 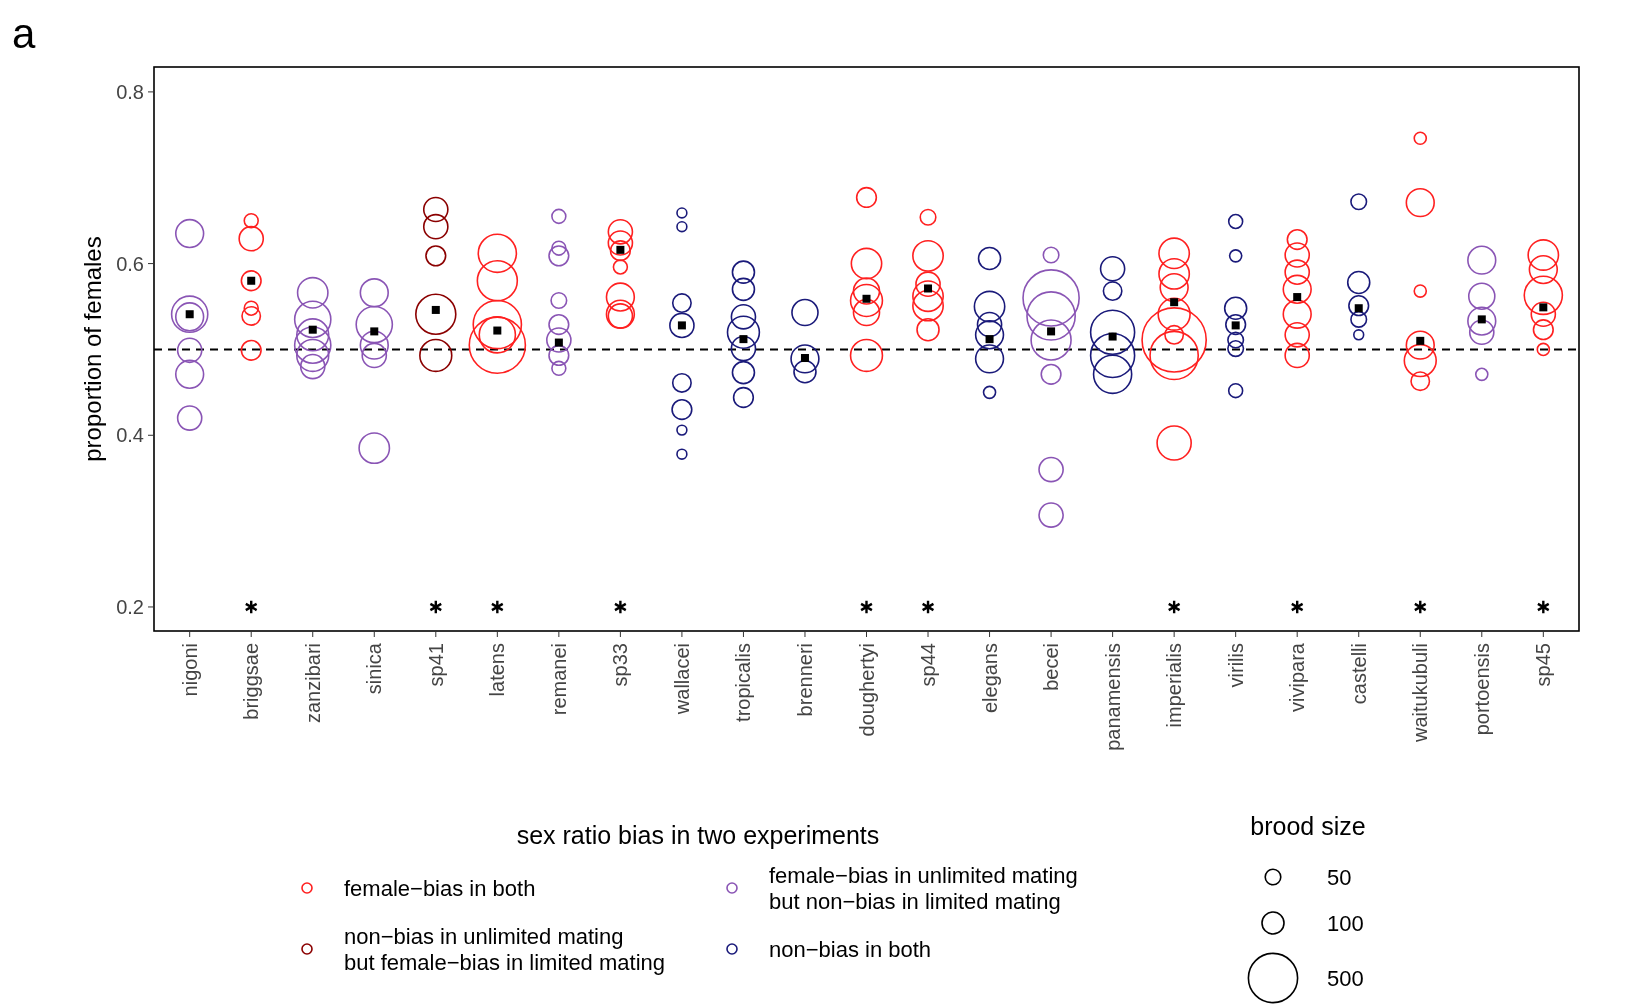 I want to click on x-tick-label: castelli, so click(x=1358, y=674).